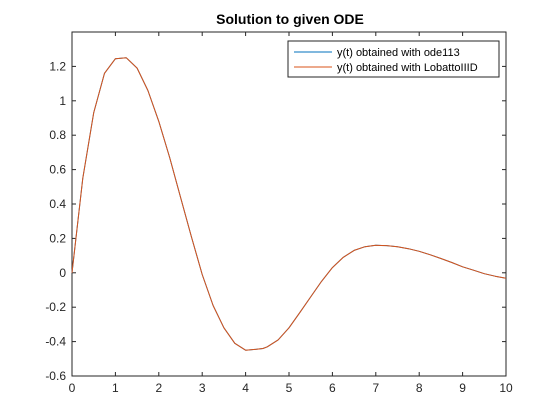 This screenshot has height=420, width=560. I want to click on y-tick-label: -0.6, so click(55, 376).